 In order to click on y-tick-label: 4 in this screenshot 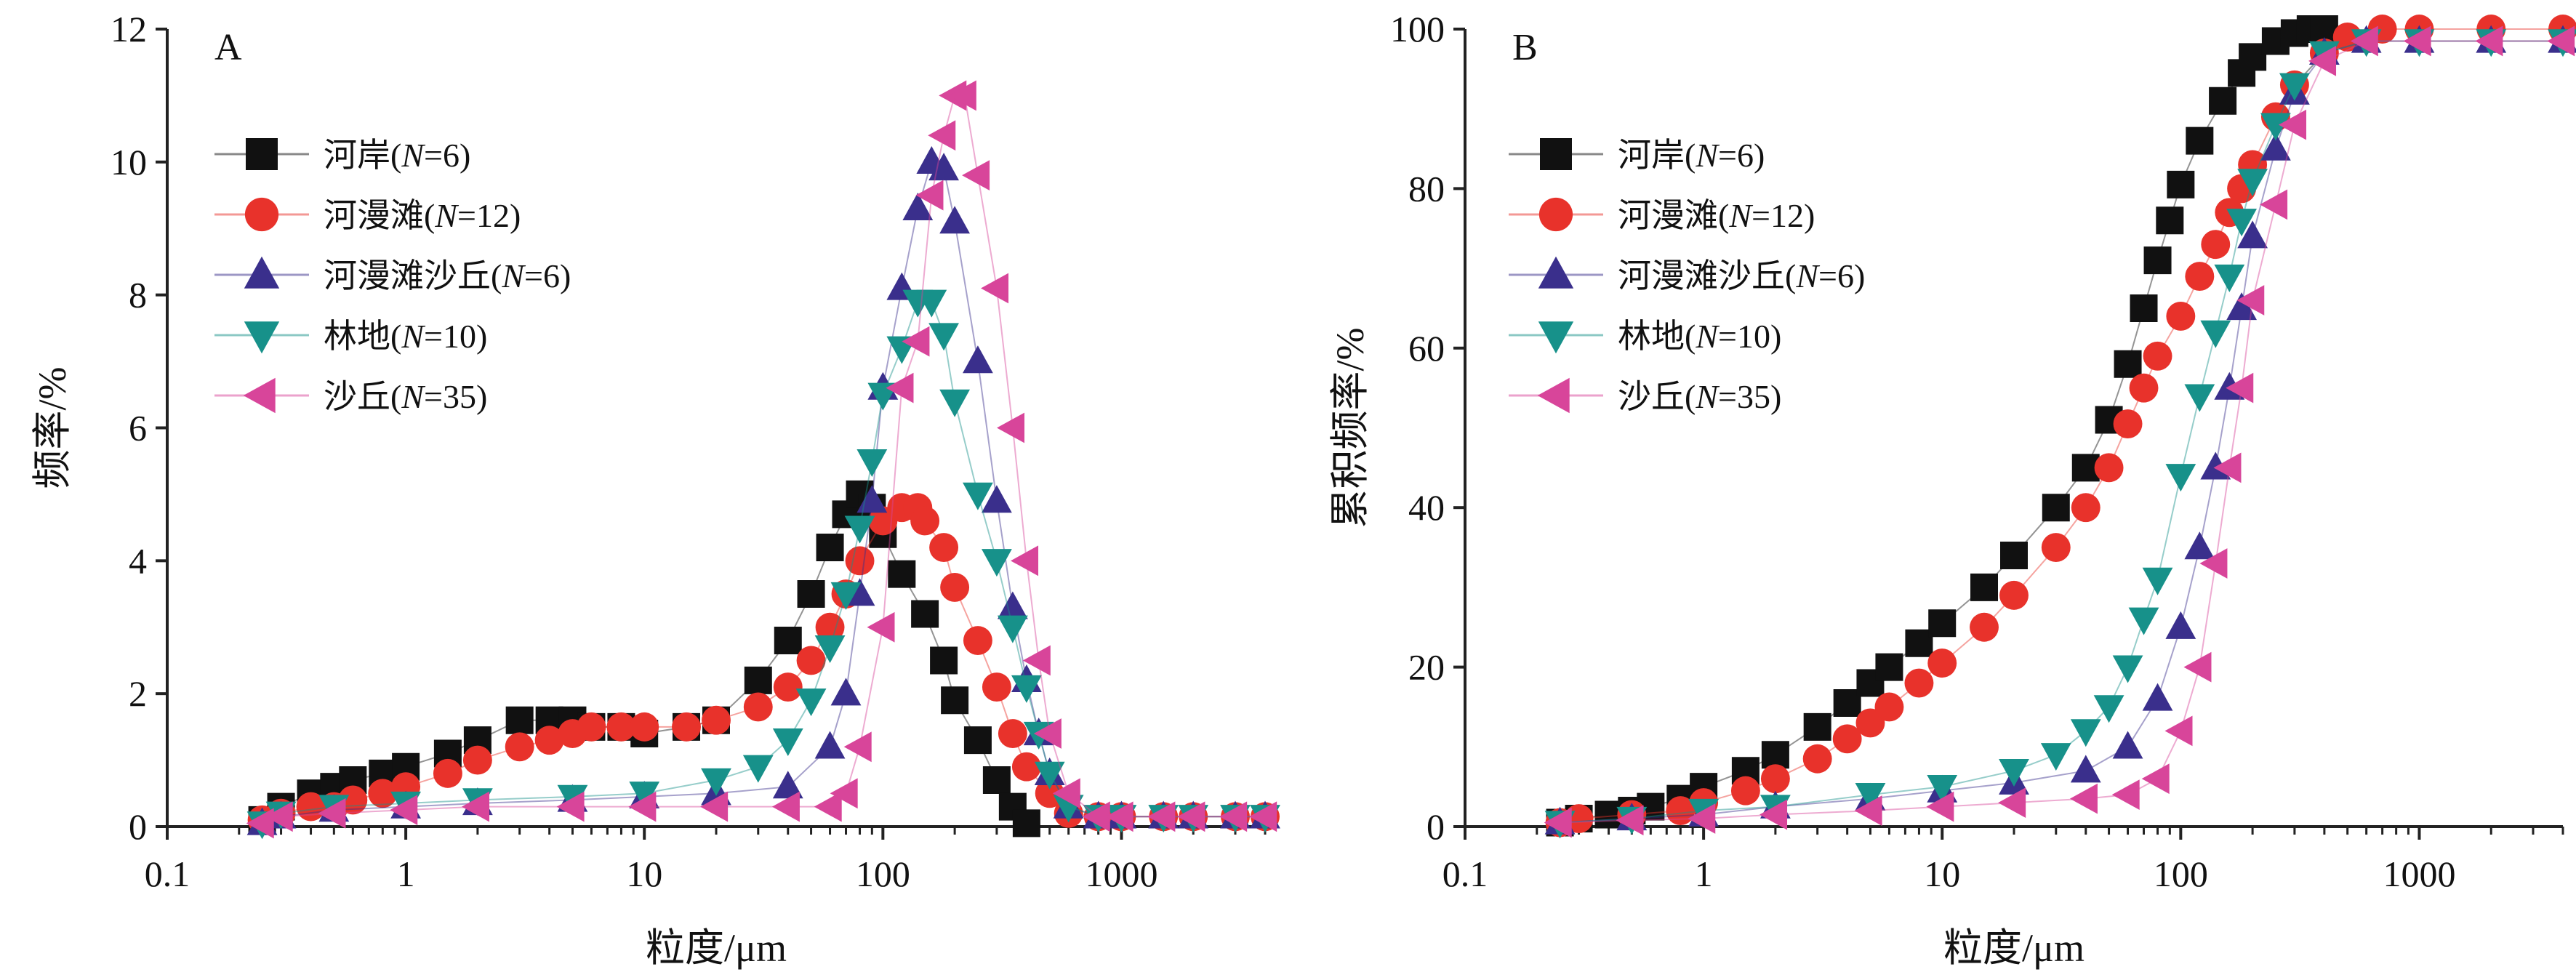, I will do `click(138, 560)`.